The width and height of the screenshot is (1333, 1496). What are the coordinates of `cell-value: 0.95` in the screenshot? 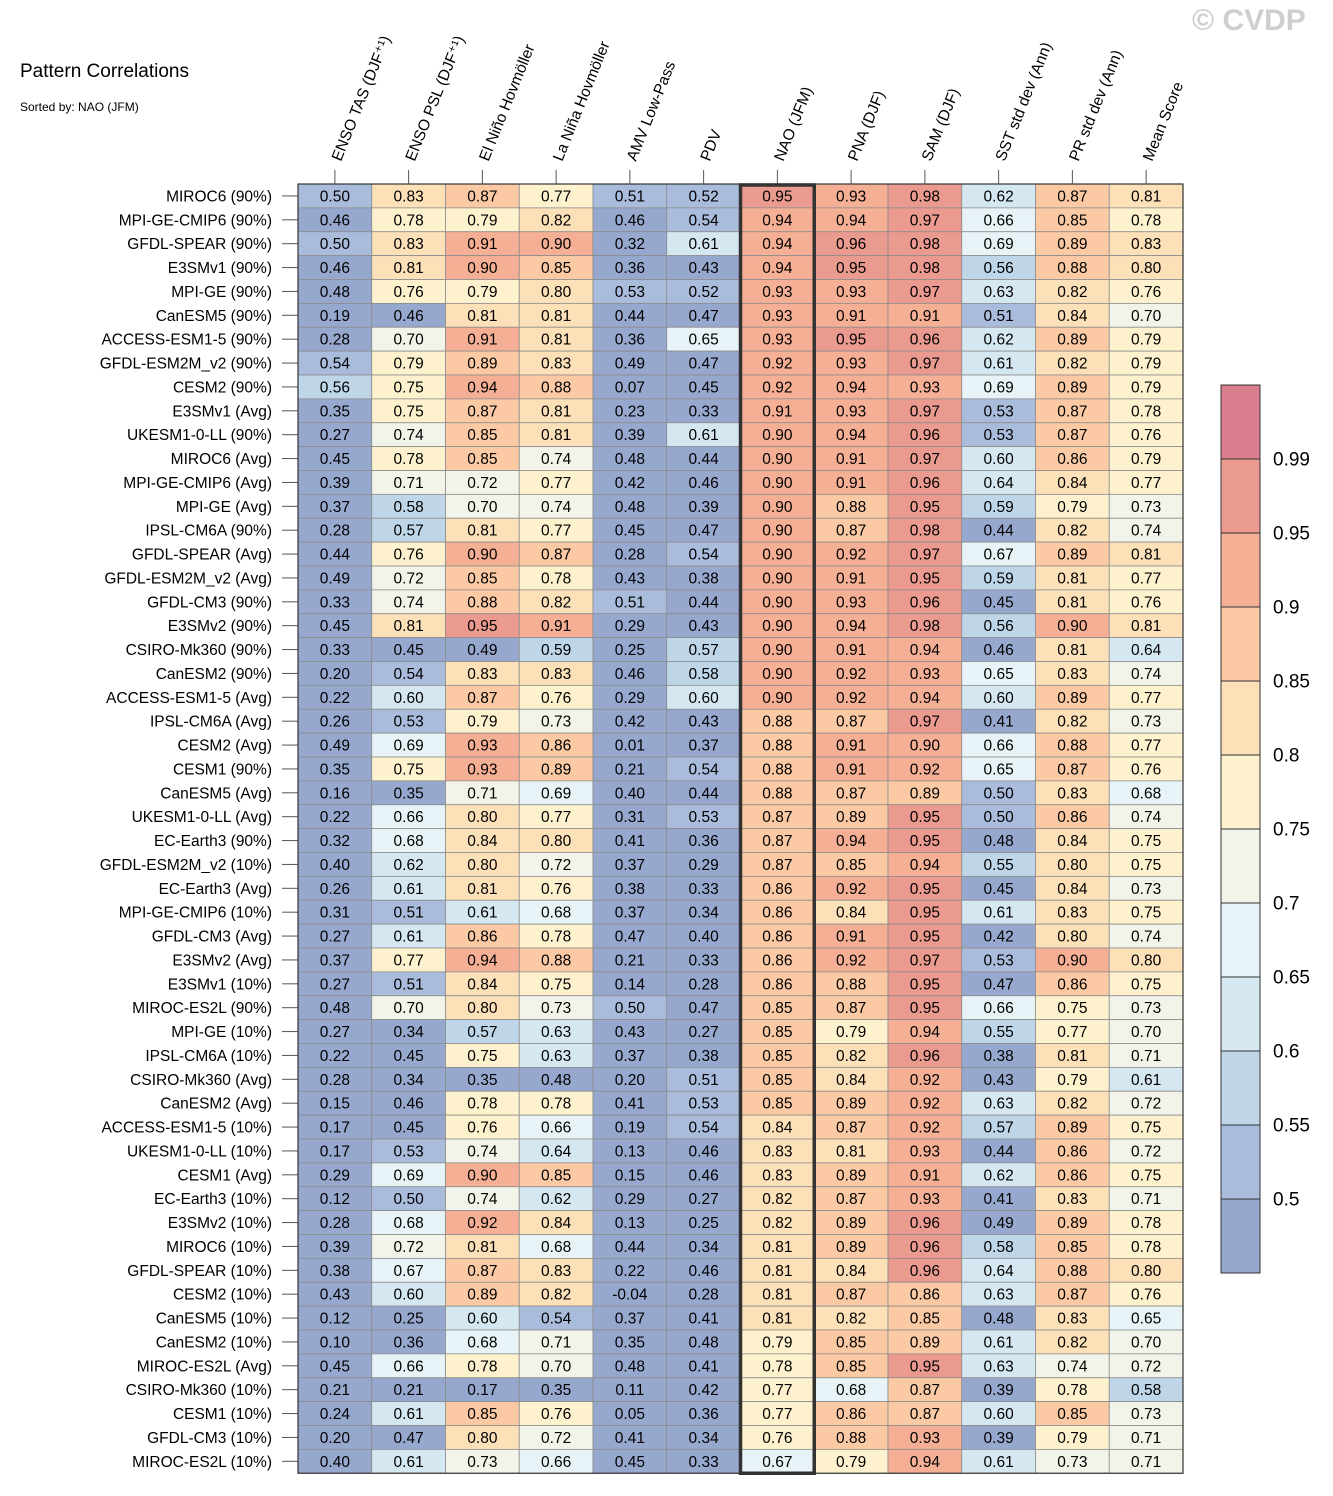 It's located at (925, 937).